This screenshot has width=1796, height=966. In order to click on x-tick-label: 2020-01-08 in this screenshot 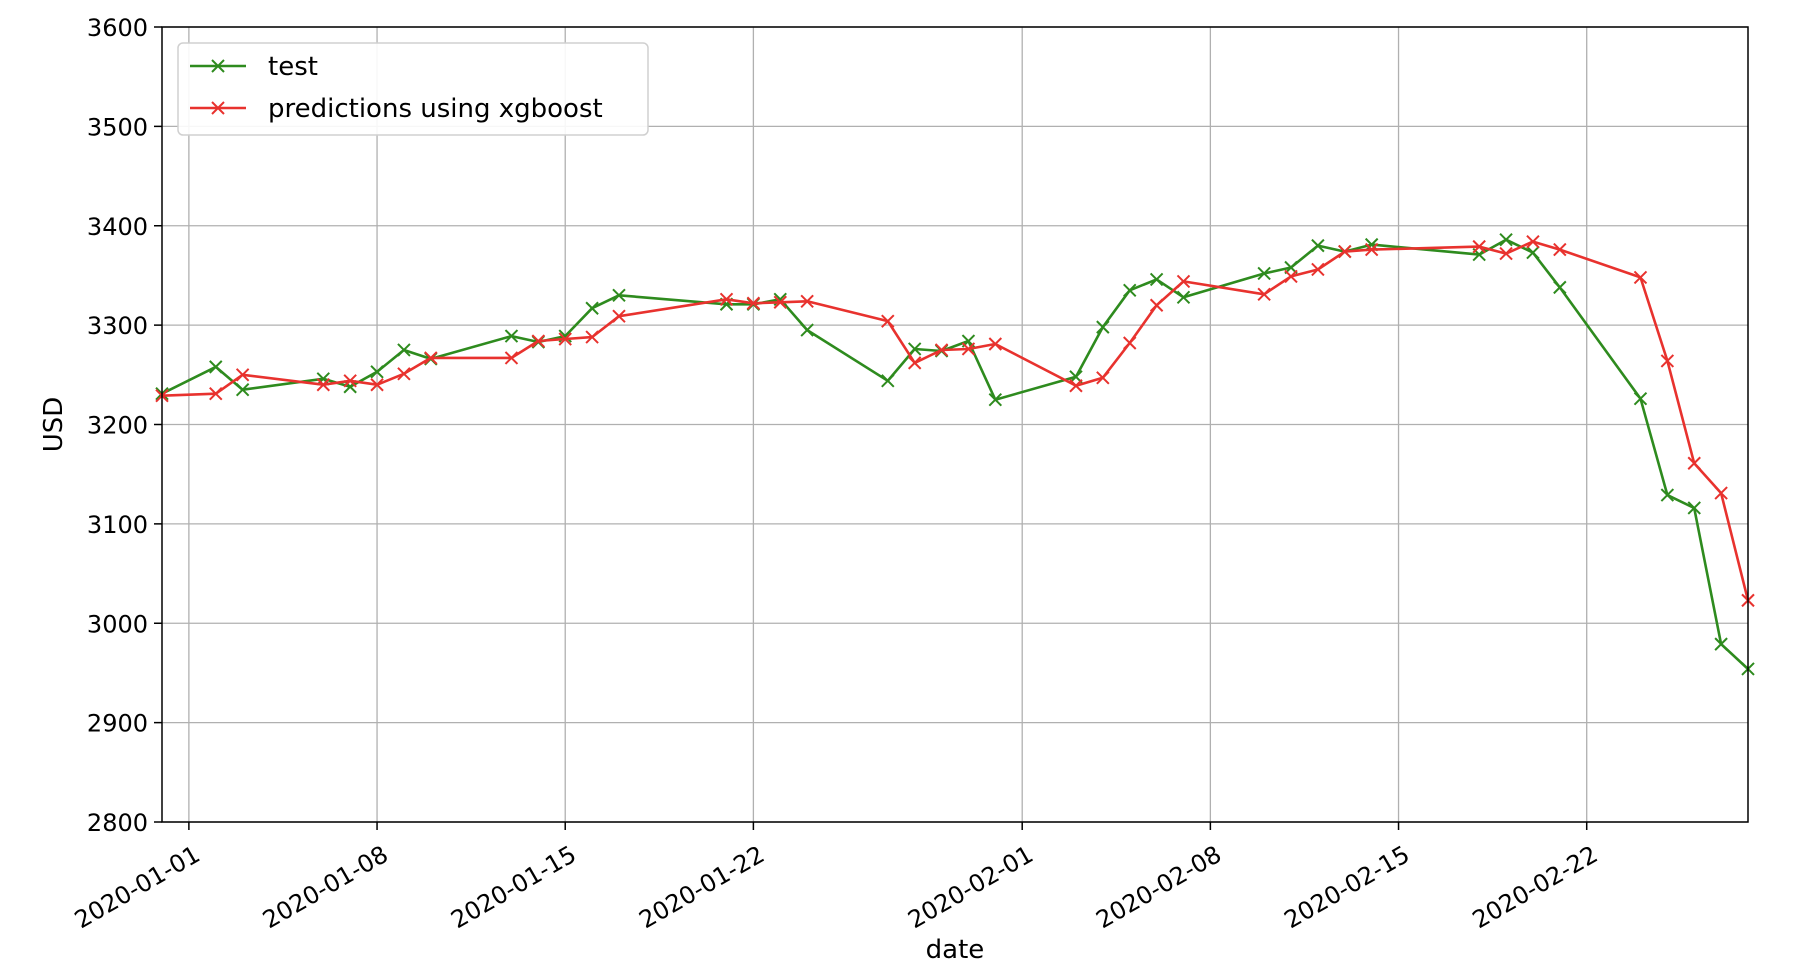, I will do `click(325, 887)`.